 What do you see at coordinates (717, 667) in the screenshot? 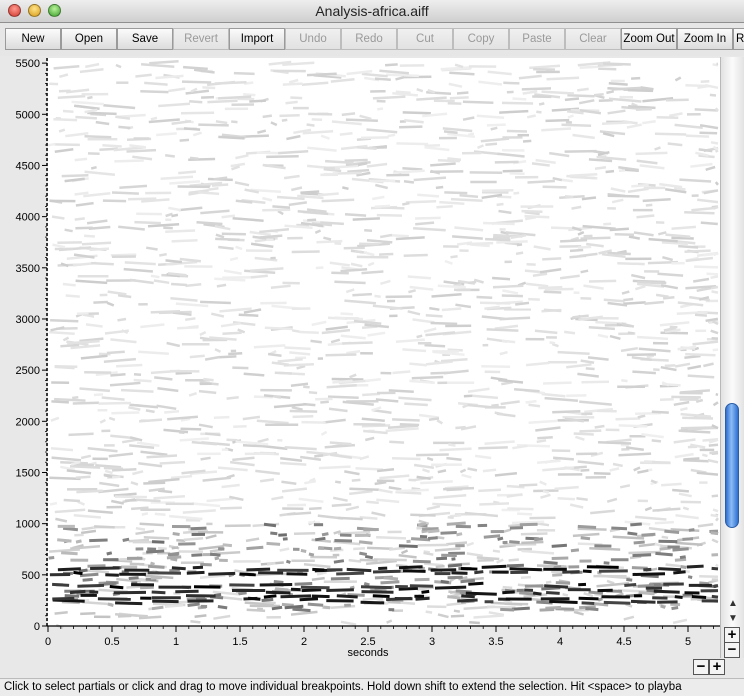
I see `horizontal-zoom-in-plus-icon: +` at bounding box center [717, 667].